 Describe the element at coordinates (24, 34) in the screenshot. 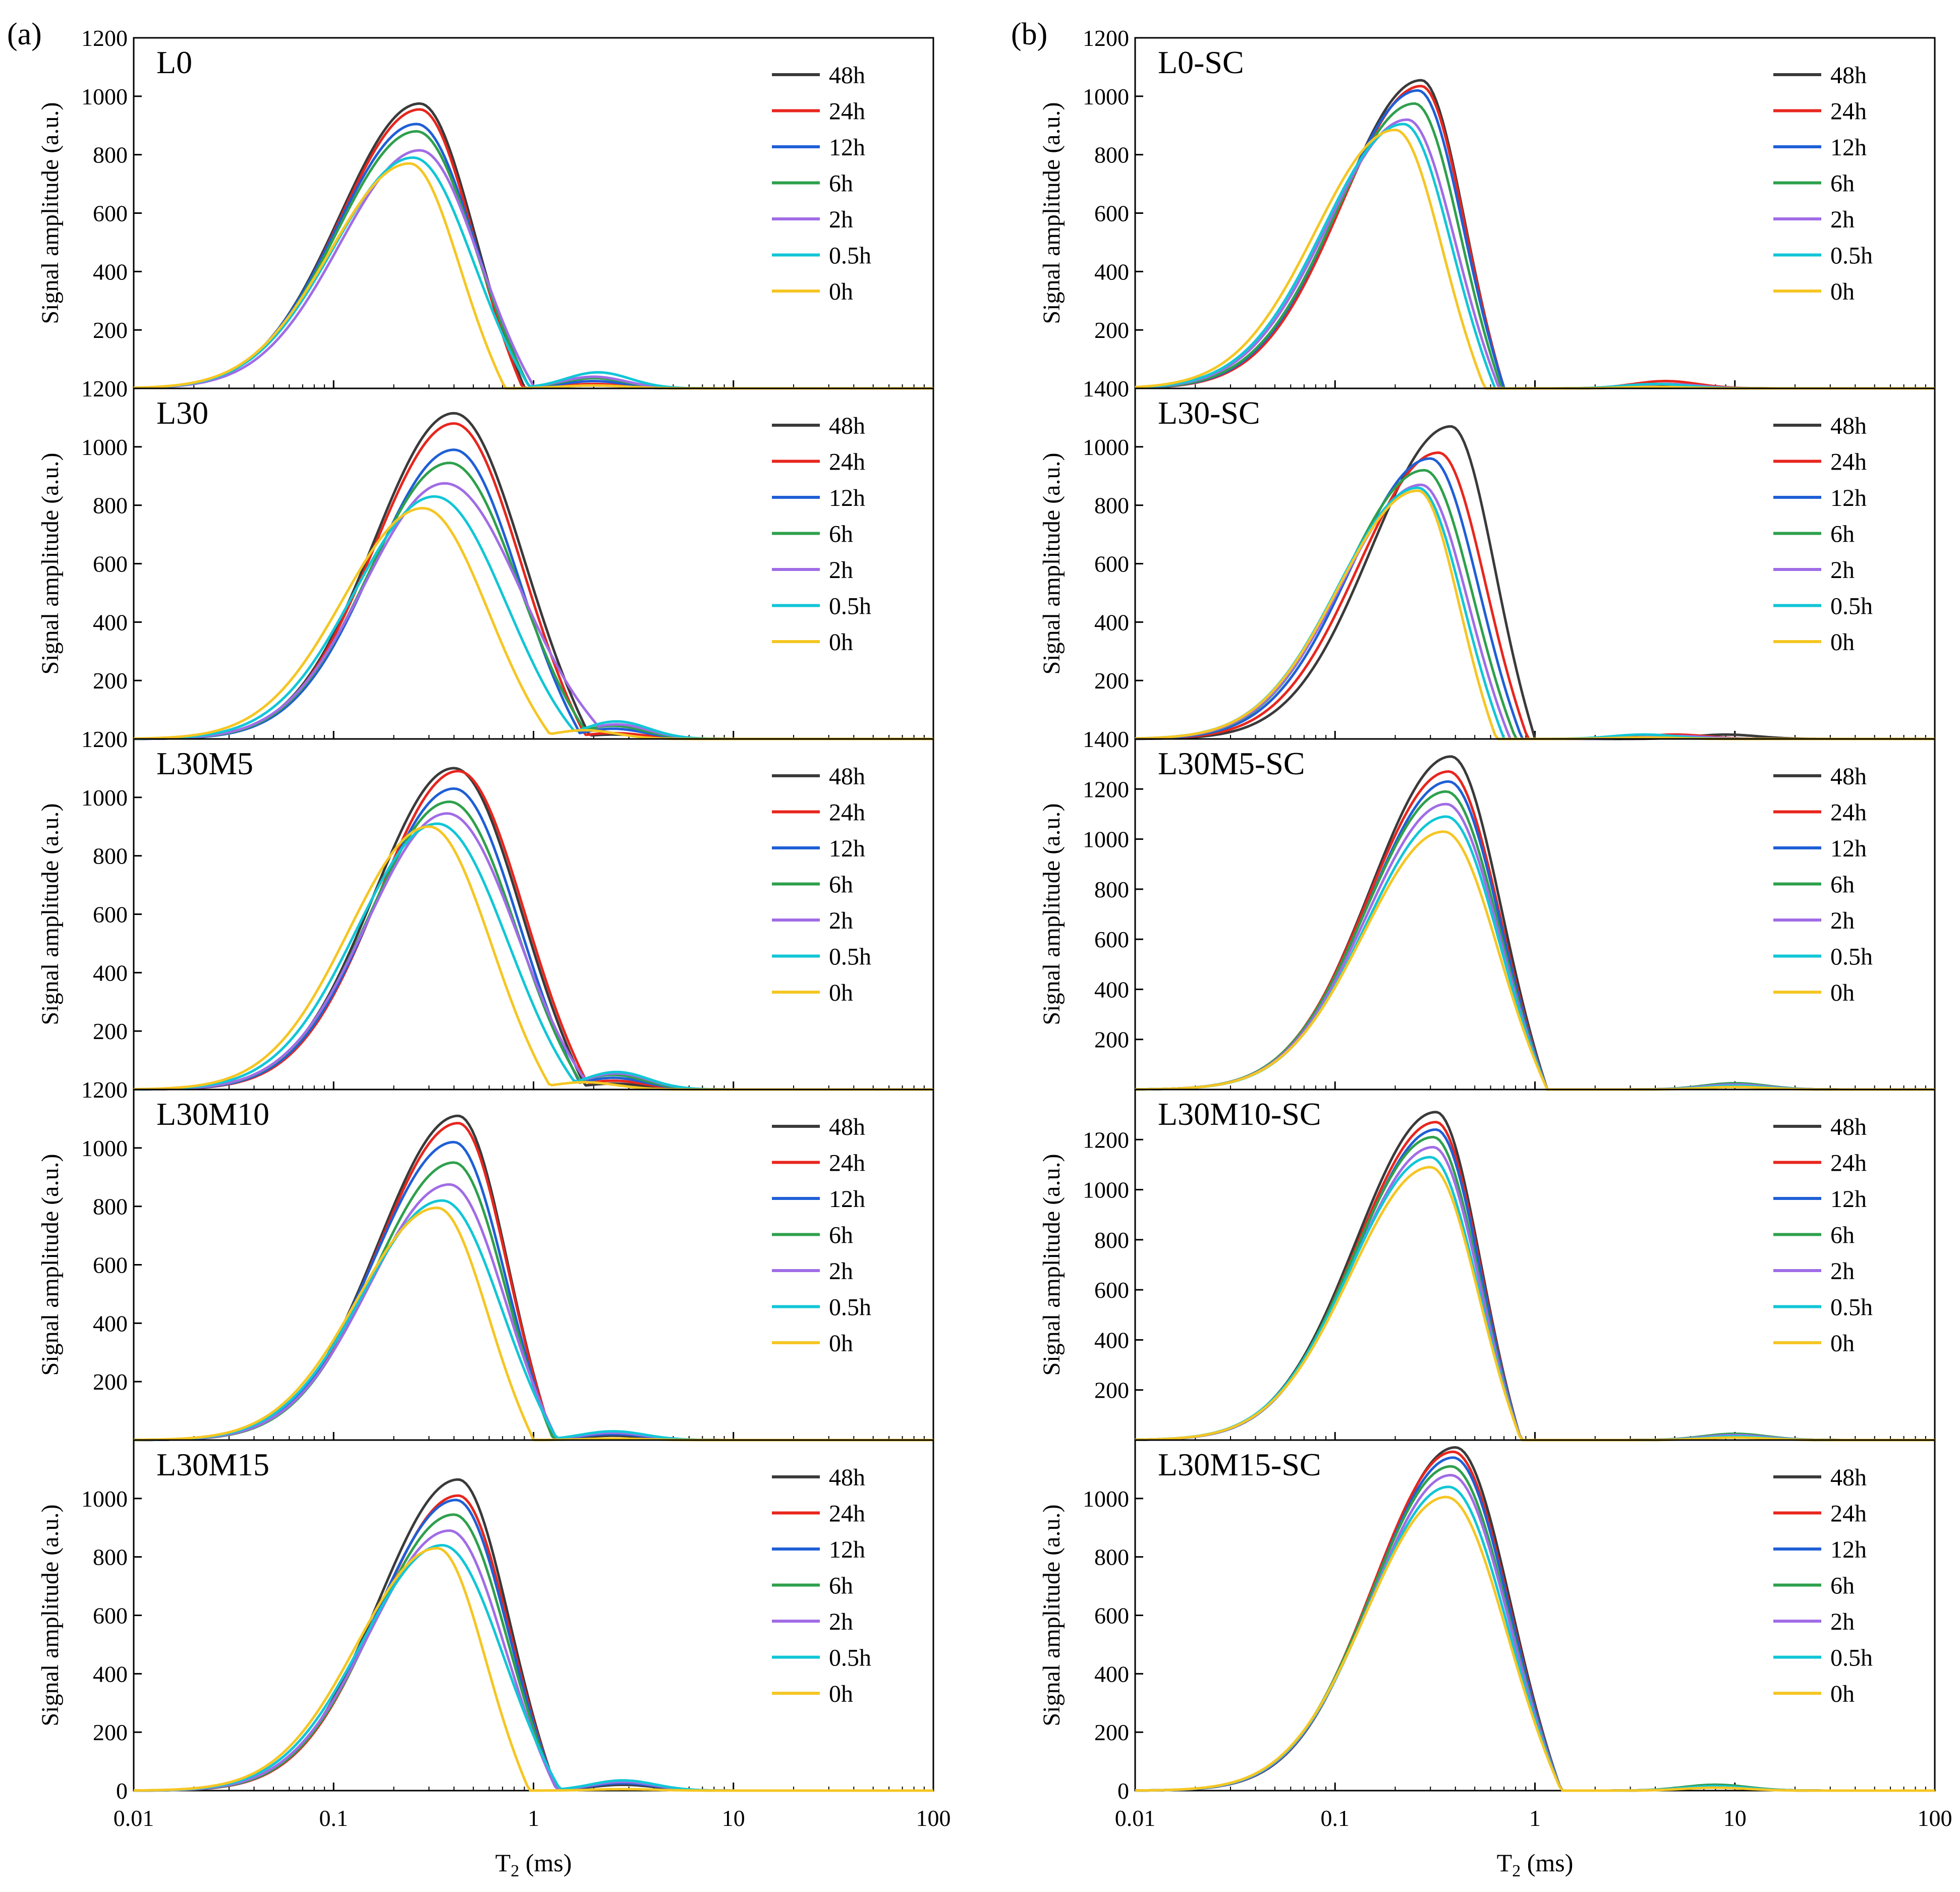

I see `column-label-a: (a)` at that location.